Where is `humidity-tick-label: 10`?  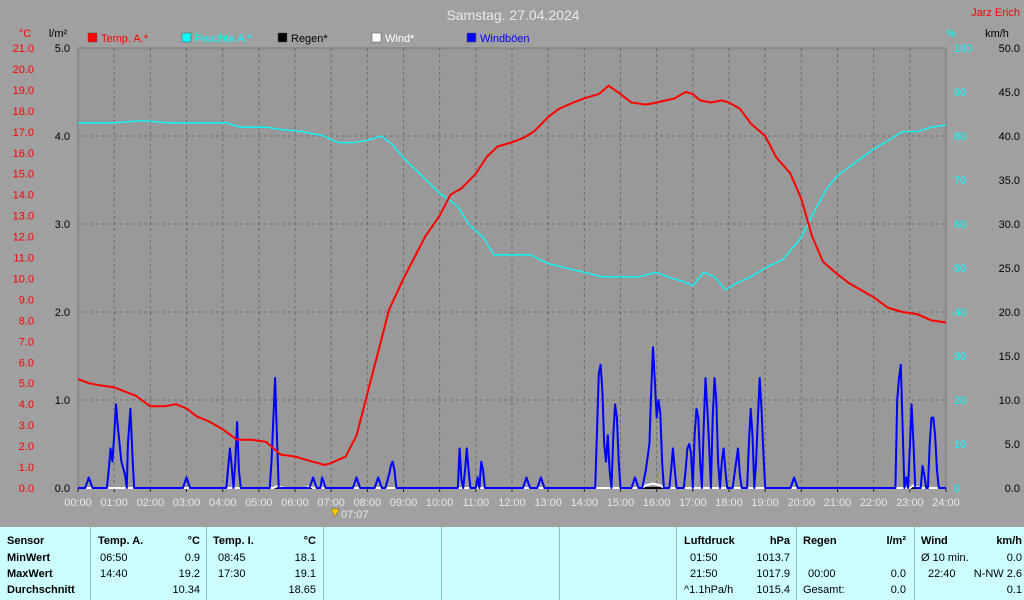
humidity-tick-label: 10 is located at coordinates (960, 445).